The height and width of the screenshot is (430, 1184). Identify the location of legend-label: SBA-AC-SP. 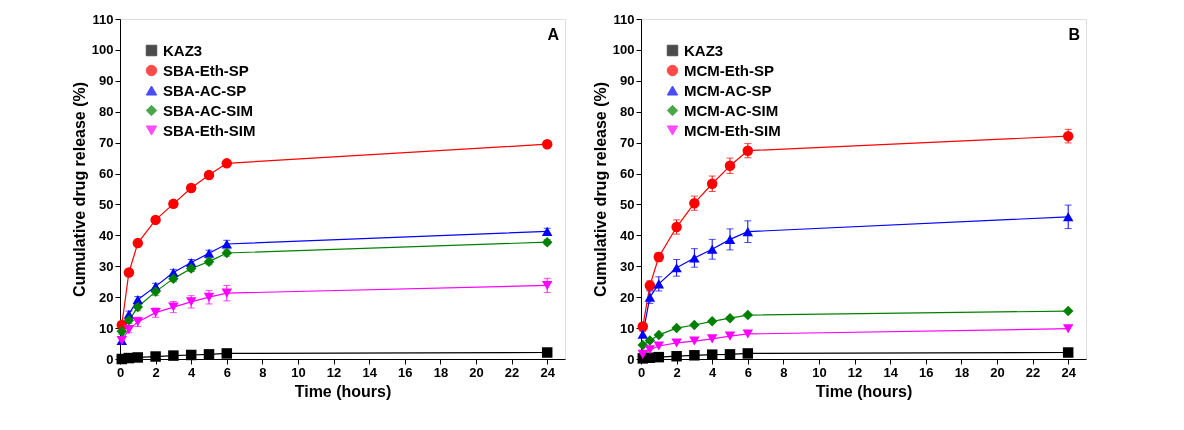
(205, 90).